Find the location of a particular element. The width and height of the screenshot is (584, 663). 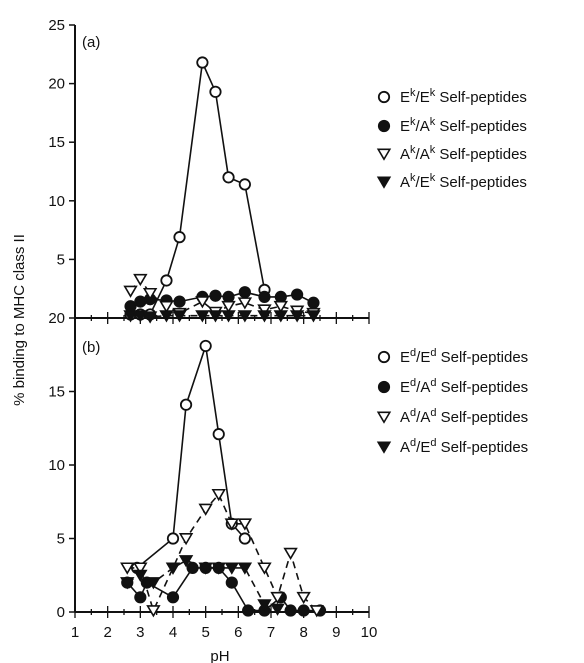

panel-a-y-tick-label: 10 is located at coordinates (56, 201).